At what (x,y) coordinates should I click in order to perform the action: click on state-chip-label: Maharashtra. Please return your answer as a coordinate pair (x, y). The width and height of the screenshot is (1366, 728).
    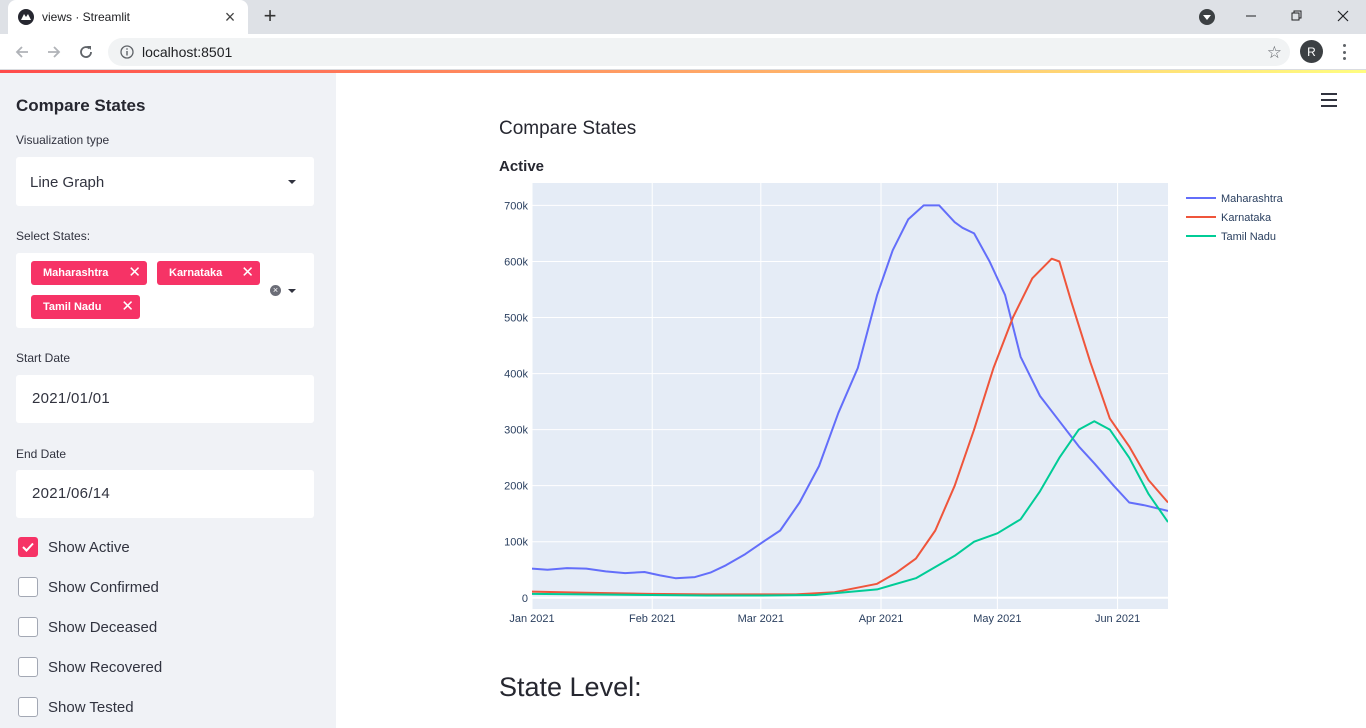
    Looking at the image, I should click on (76, 273).